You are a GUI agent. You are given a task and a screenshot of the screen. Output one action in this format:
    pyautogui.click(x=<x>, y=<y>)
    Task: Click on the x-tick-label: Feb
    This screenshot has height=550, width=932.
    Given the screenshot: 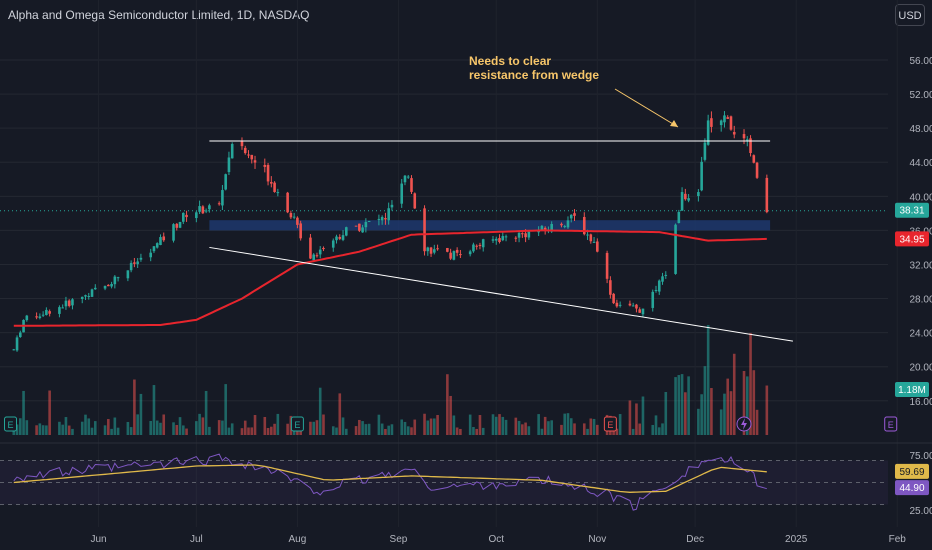 What is the action you would take?
    pyautogui.click(x=898, y=539)
    